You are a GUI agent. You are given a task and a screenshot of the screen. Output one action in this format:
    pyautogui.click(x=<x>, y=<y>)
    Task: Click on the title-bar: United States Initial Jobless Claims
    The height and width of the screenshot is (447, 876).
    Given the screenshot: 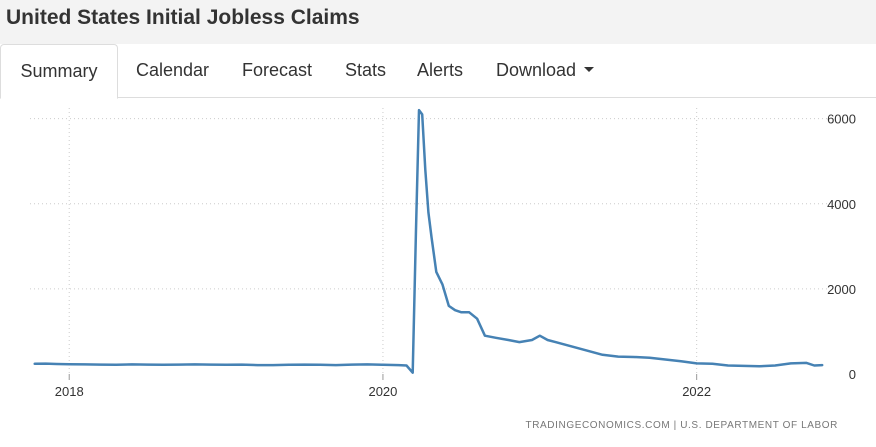 What is the action you would take?
    pyautogui.click(x=438, y=22)
    